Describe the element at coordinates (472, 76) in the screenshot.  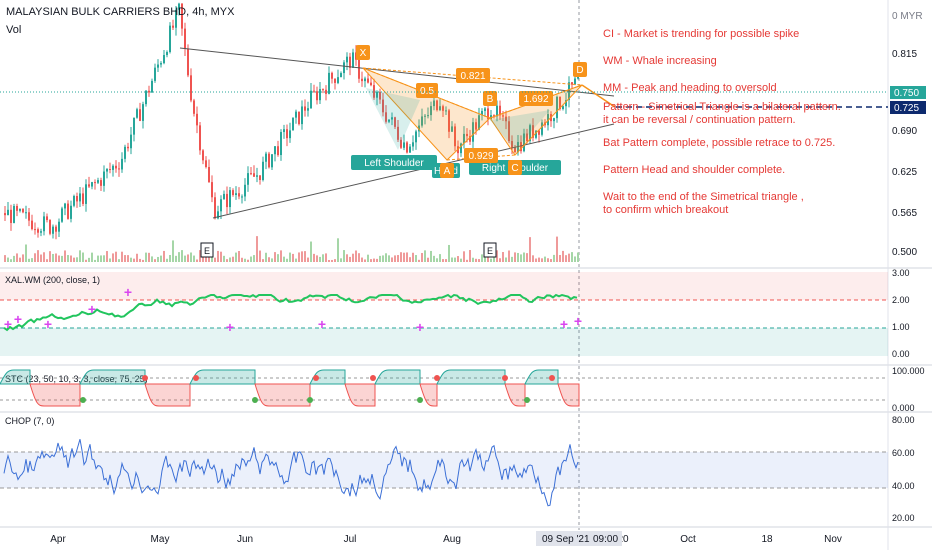
I see `ratio-xd-label: 0.821` at that location.